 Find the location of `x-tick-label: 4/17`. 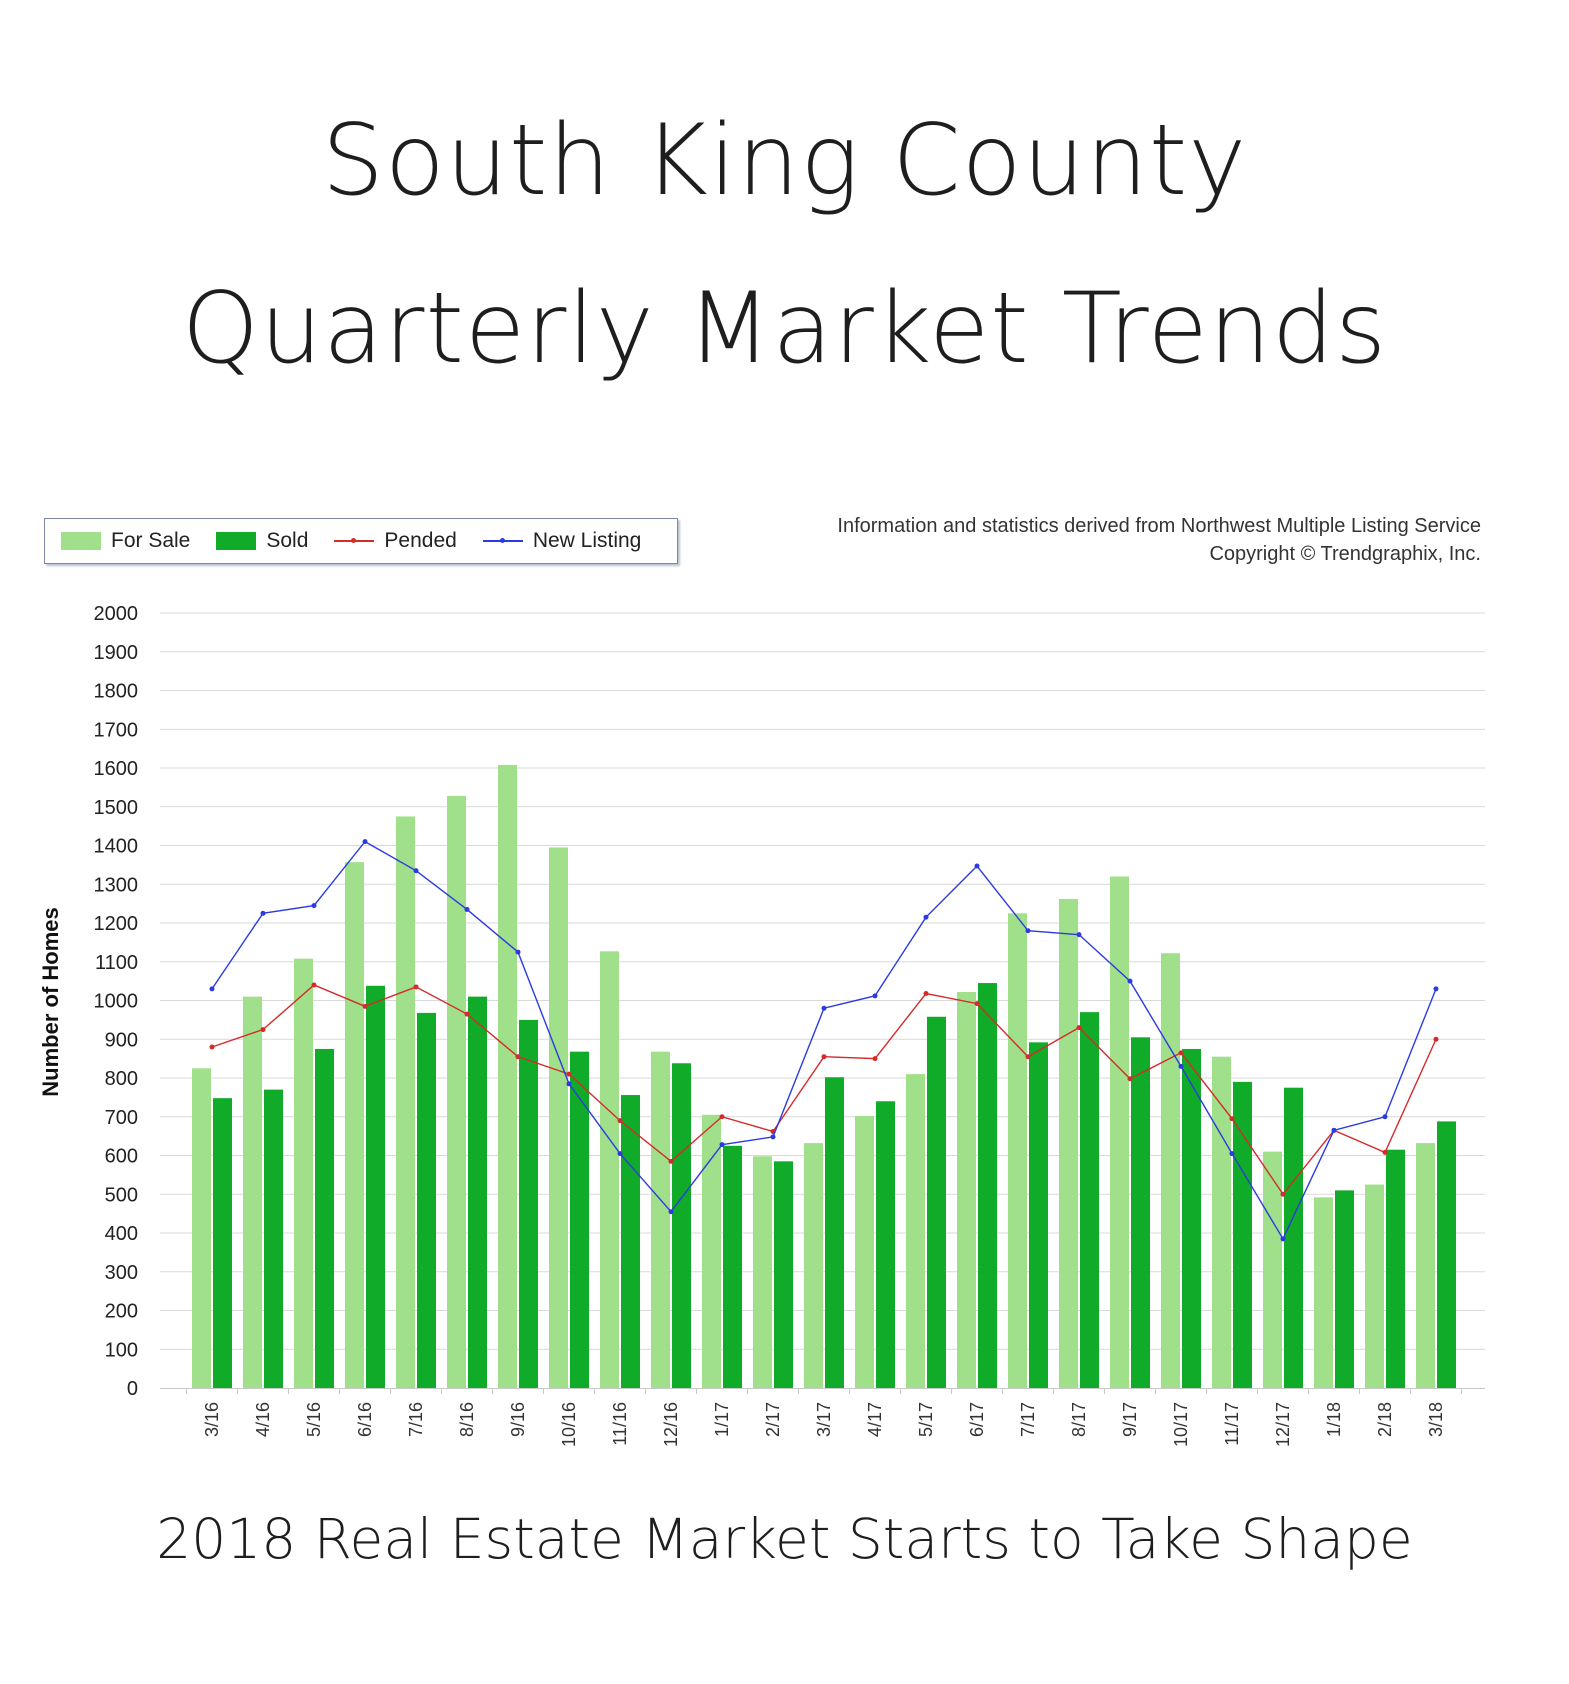

x-tick-label: 4/17 is located at coordinates (875, 1419).